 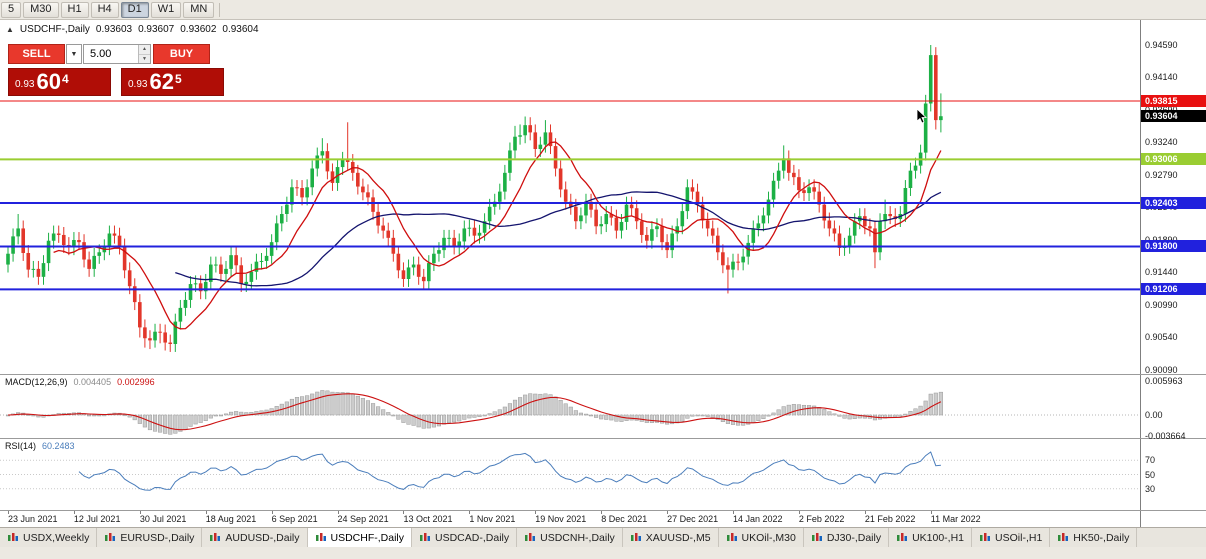 I want to click on time-axis-label: 19 Nov 2021, so click(x=561, y=519).